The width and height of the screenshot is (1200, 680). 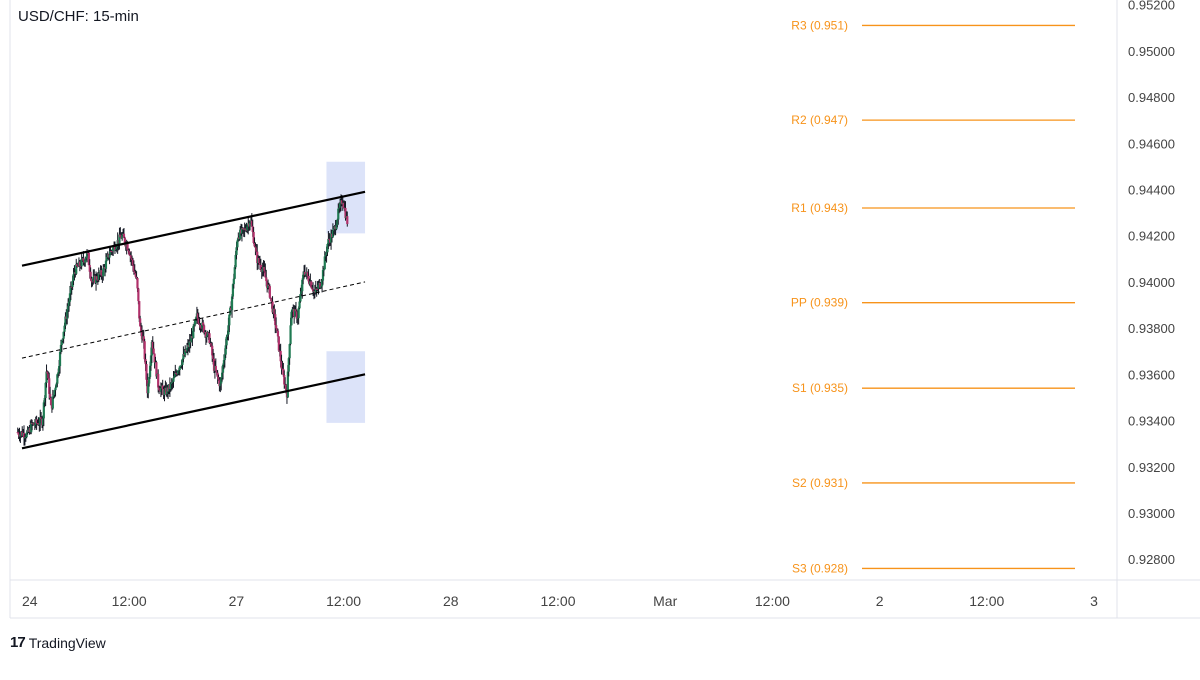 What do you see at coordinates (1151, 236) in the screenshot?
I see `y-tick-5: 0.94200` at bounding box center [1151, 236].